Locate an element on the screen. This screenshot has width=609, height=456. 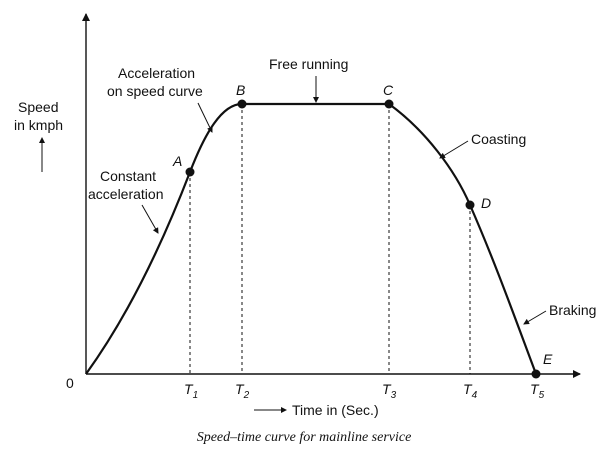
origin-label: 0 is located at coordinates (70, 383).